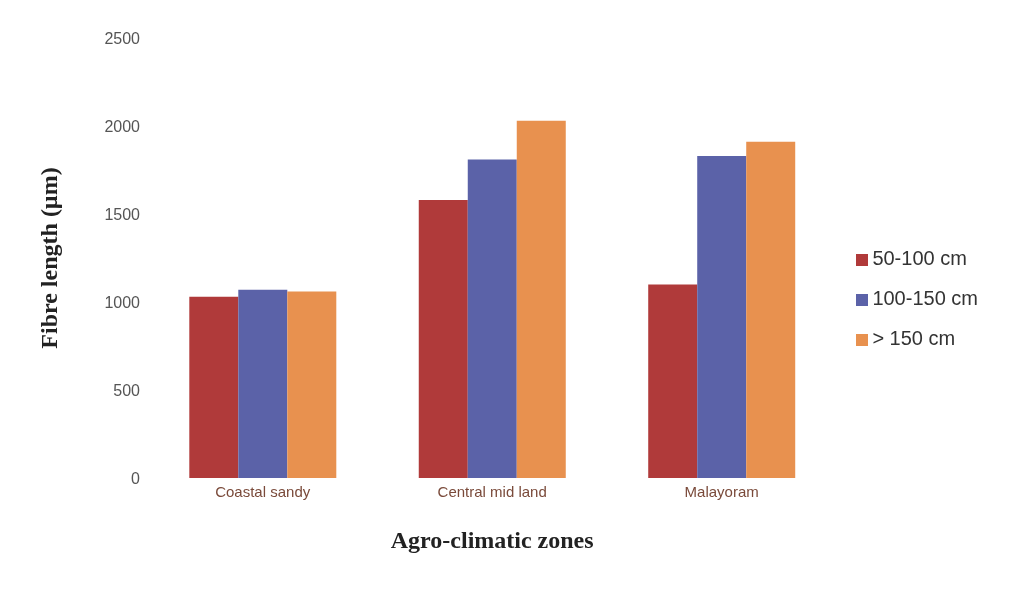 The image size is (1020, 596). What do you see at coordinates (919, 258) in the screenshot?
I see `legend-label: 50-100 cm` at bounding box center [919, 258].